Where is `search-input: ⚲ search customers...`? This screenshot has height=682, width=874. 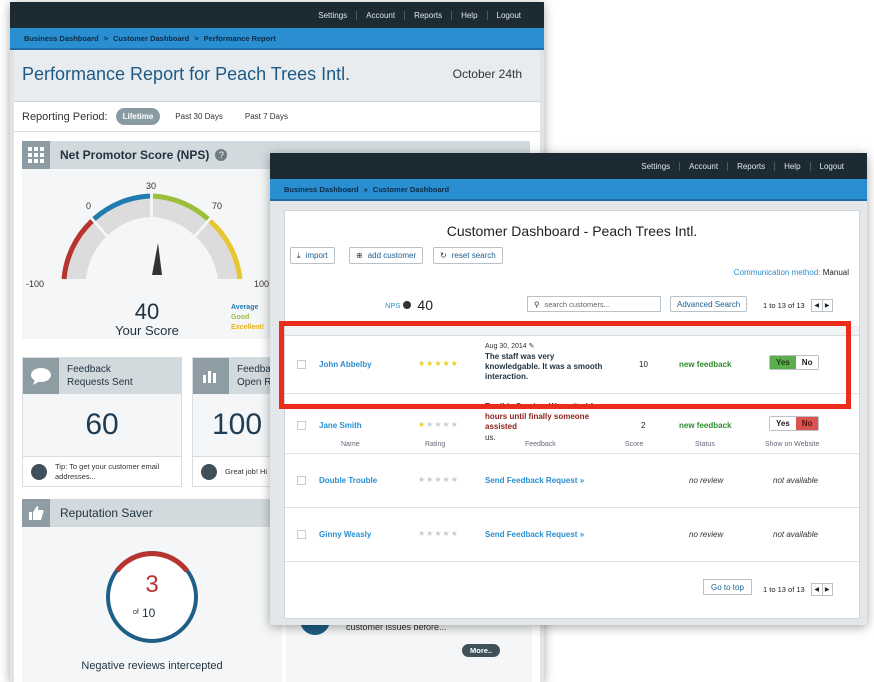
search-input: ⚲ search customers... is located at coordinates (594, 304).